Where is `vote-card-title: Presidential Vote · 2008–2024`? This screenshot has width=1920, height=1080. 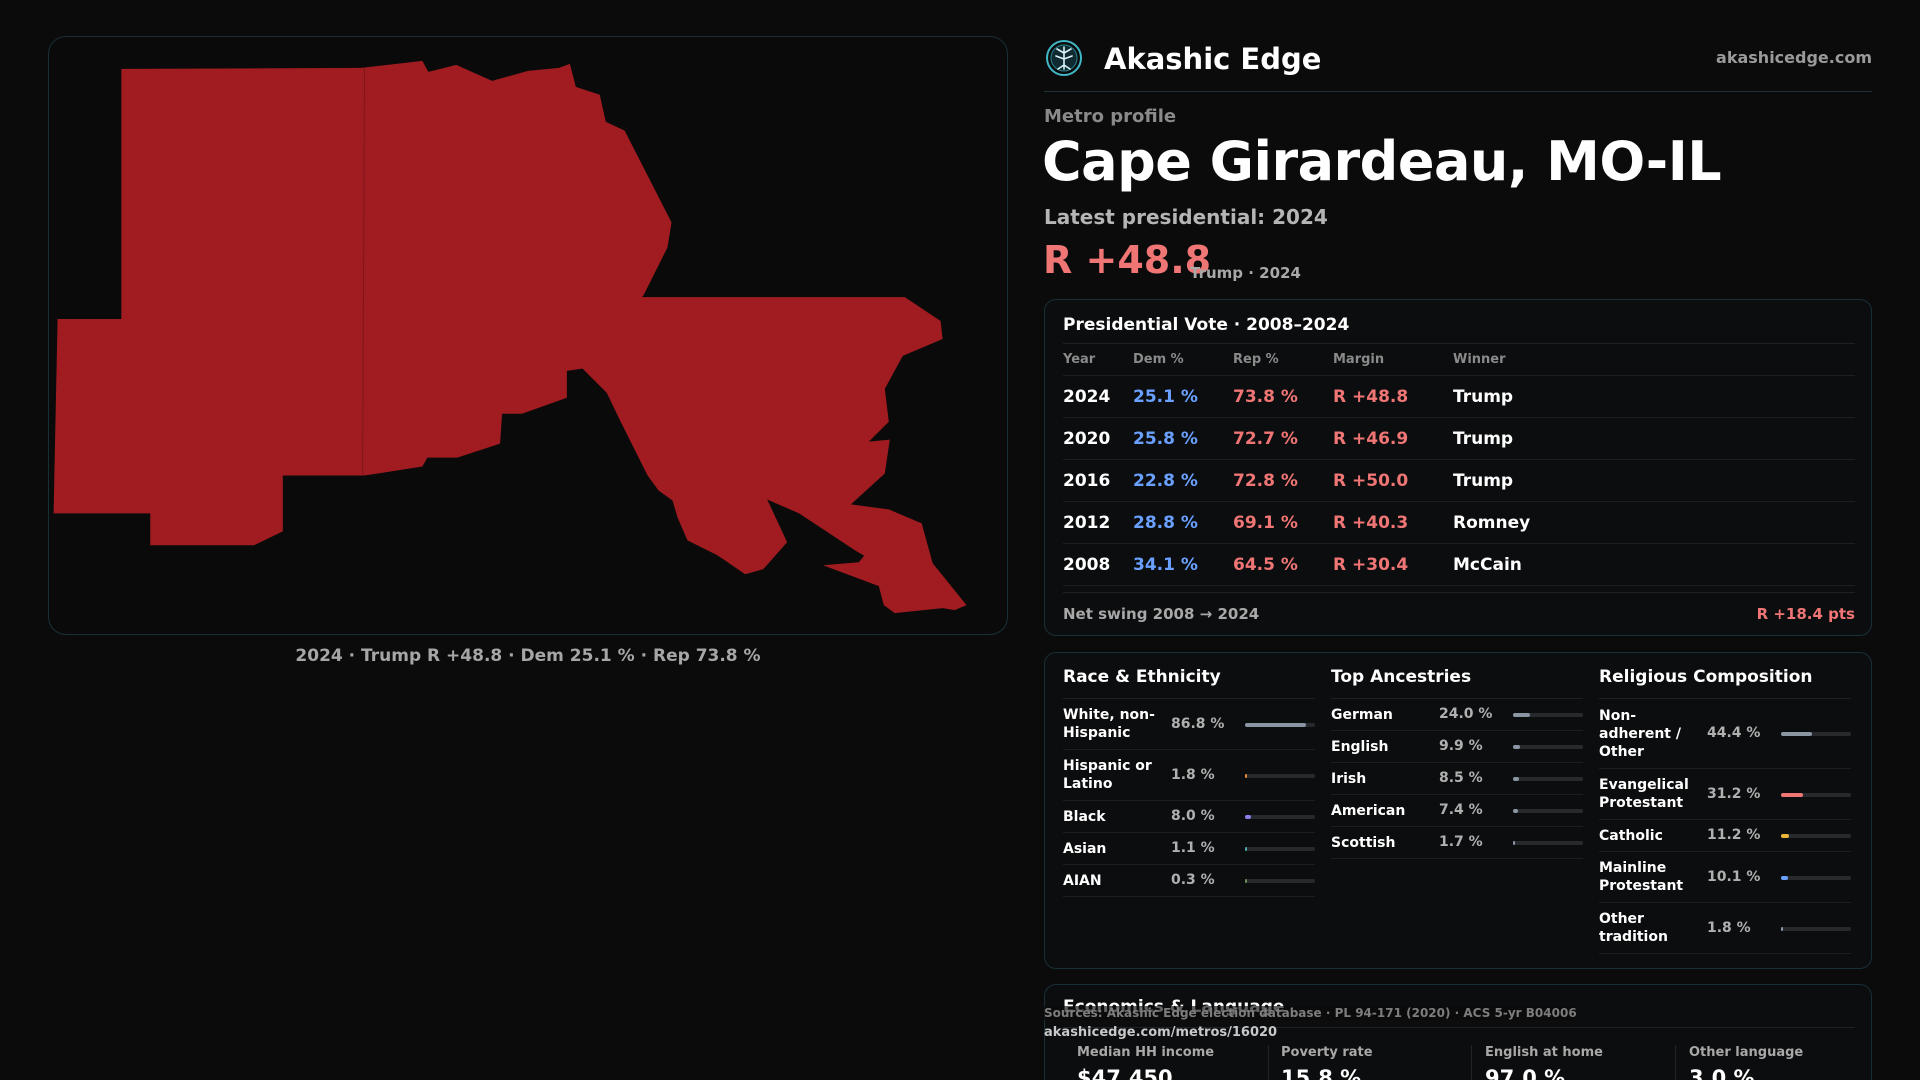 vote-card-title: Presidential Vote · 2008–2024 is located at coordinates (1206, 325).